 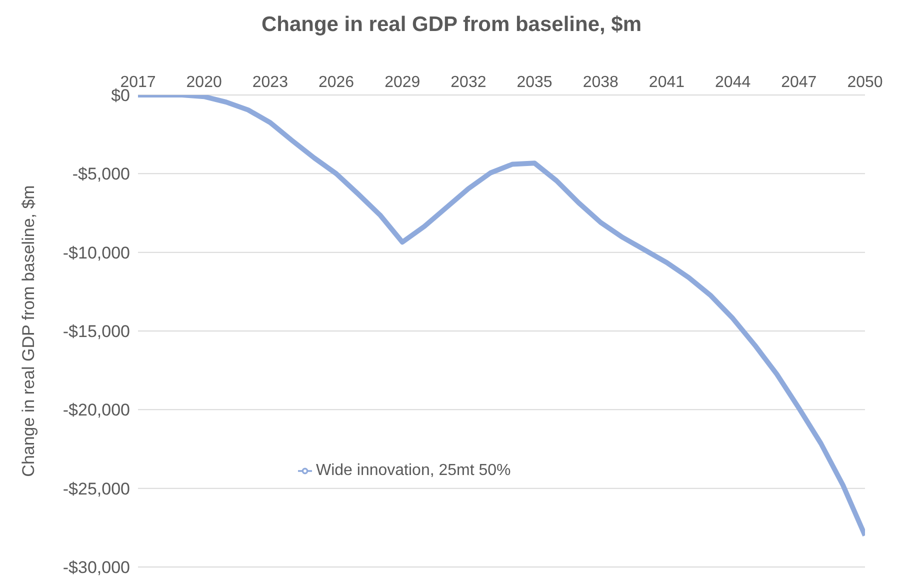 What do you see at coordinates (336, 82) in the screenshot?
I see `x-tick-label: 2026` at bounding box center [336, 82].